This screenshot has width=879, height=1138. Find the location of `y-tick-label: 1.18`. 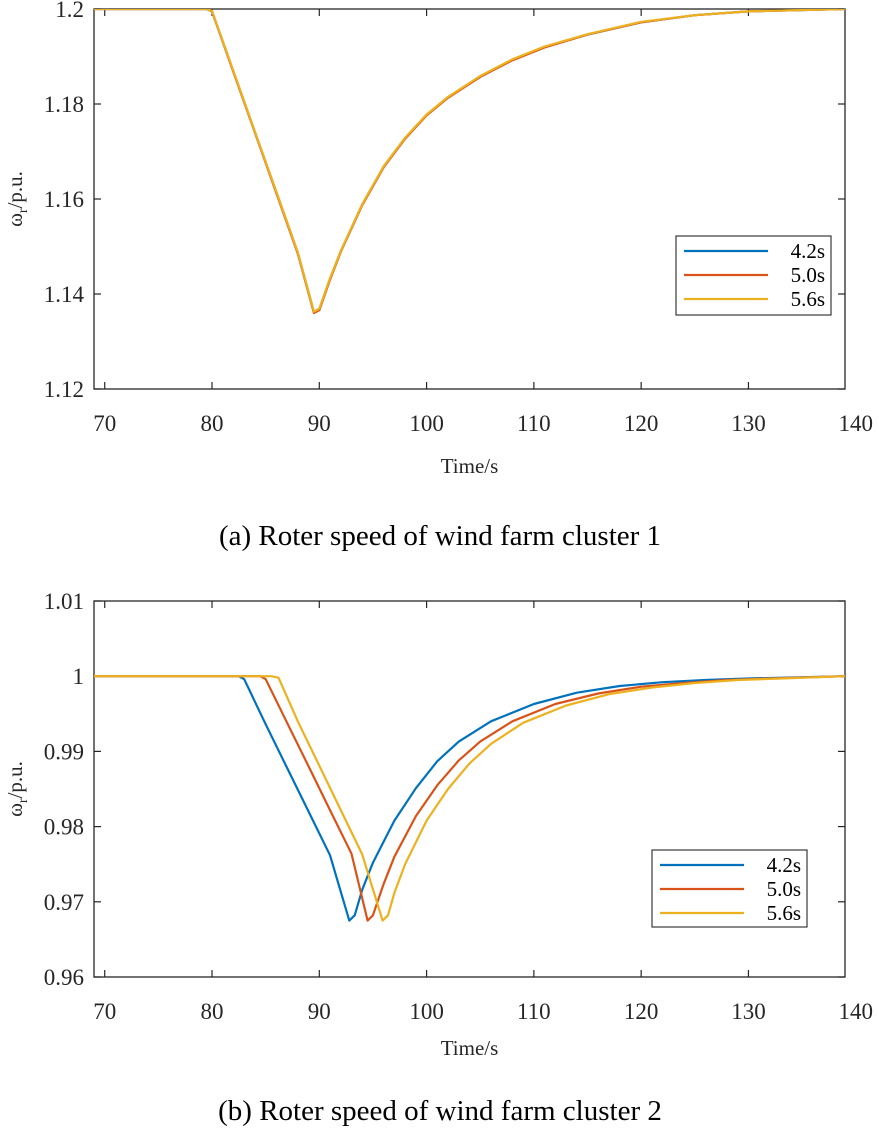

y-tick-label: 1.18 is located at coordinates (64, 104).